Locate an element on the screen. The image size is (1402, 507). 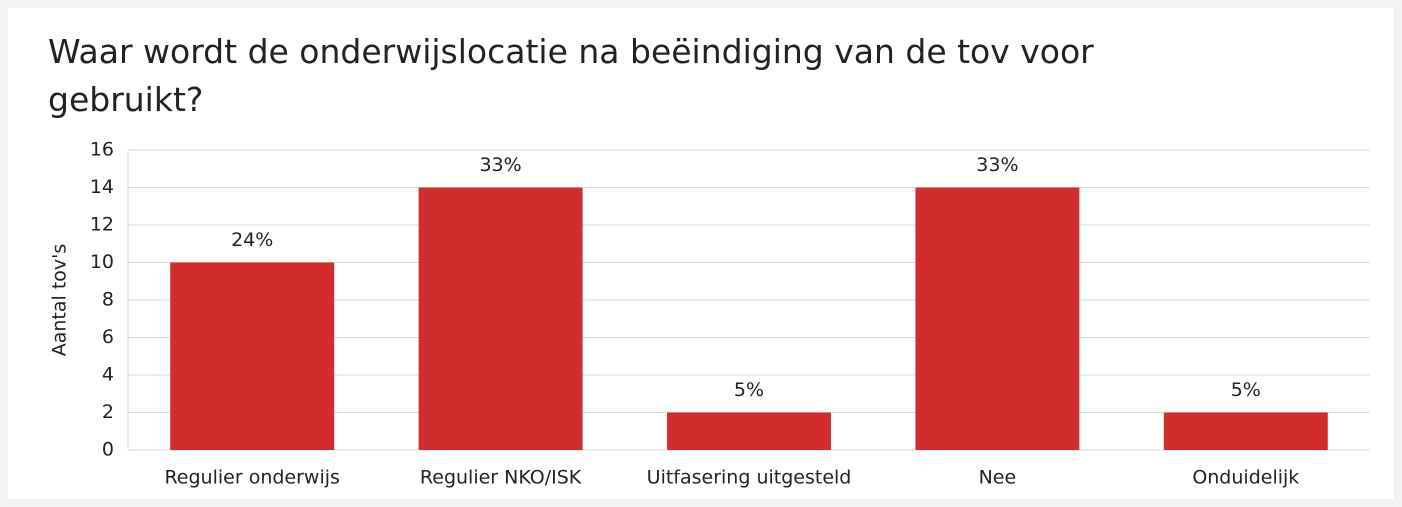
data-label: 24% is located at coordinates (252, 240).